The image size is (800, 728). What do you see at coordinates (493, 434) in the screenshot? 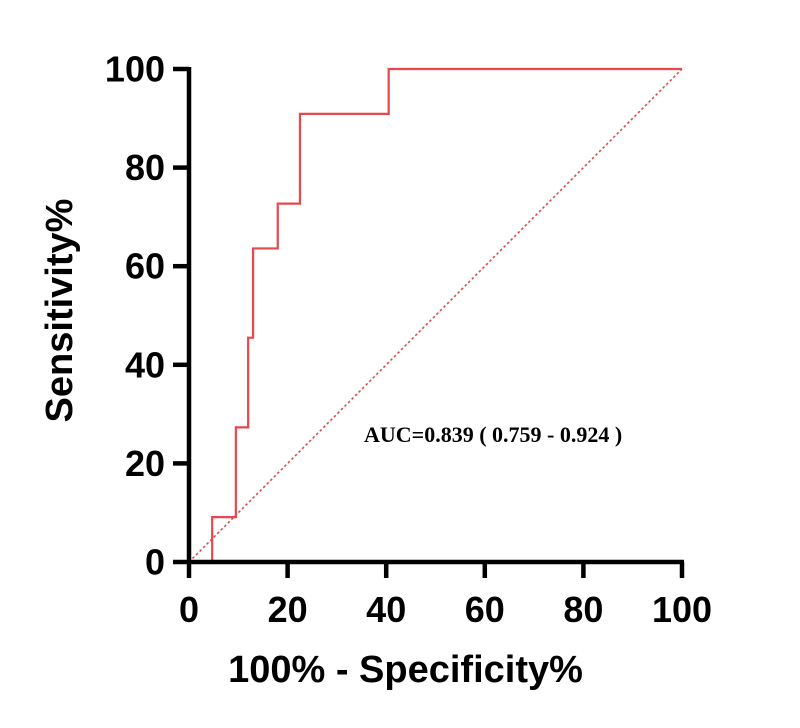
I see `auc-annotation: AUC=0.839 ( 0.759 - 0.924 )` at bounding box center [493, 434].